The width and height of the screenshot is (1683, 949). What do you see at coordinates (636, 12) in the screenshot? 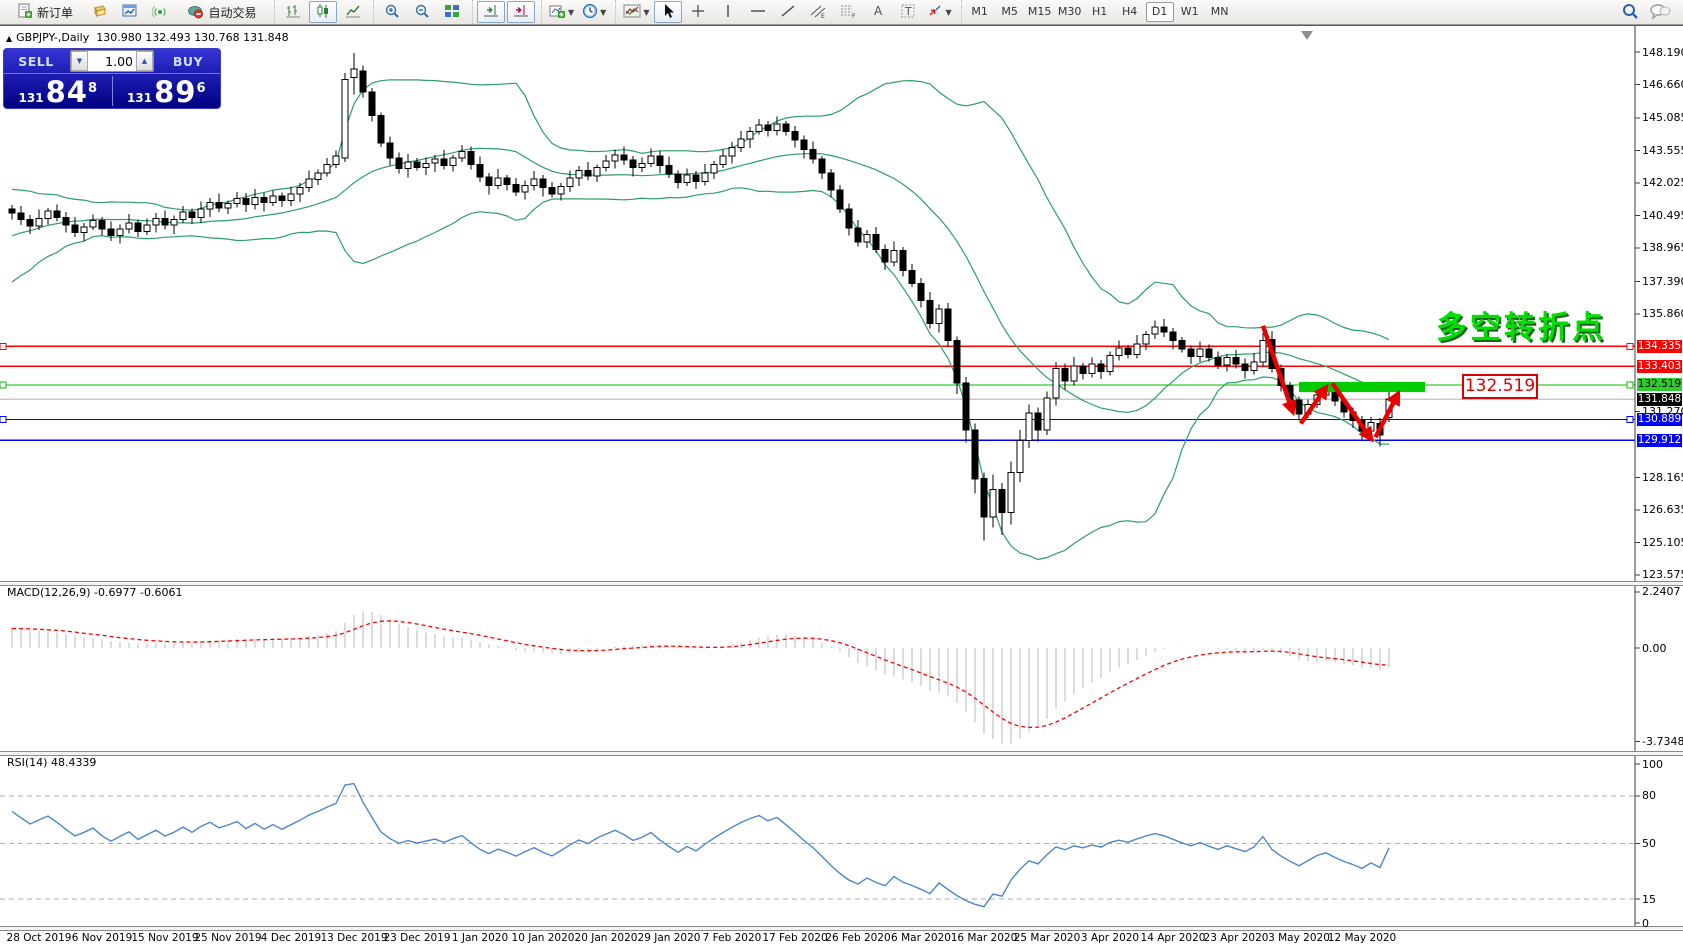
I see `chart-style-button: ▼` at bounding box center [636, 12].